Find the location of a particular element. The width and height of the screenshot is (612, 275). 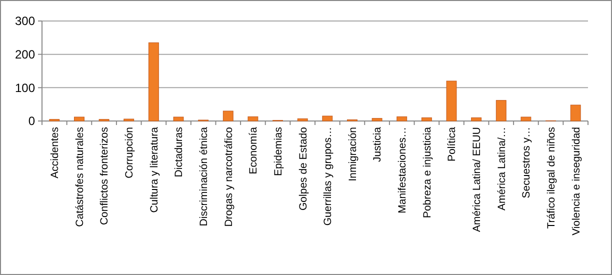

x-tick-label: Dictaduras is located at coordinates (179, 152).